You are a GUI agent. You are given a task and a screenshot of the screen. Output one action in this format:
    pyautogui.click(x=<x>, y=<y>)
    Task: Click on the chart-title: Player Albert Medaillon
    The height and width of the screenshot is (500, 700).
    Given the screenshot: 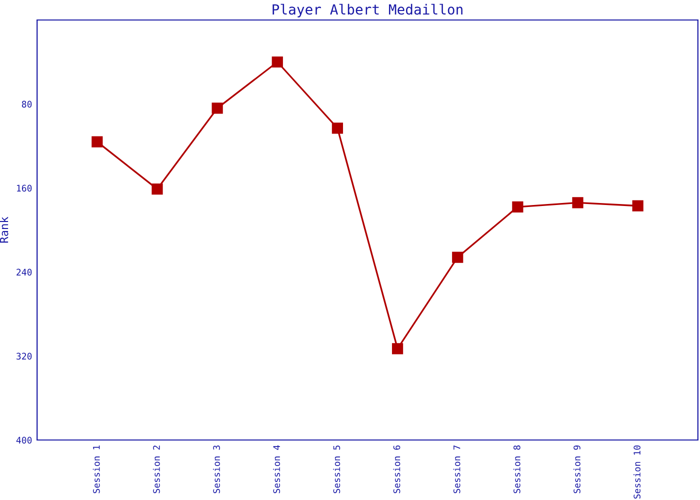 What is the action you would take?
    pyautogui.click(x=367, y=11)
    